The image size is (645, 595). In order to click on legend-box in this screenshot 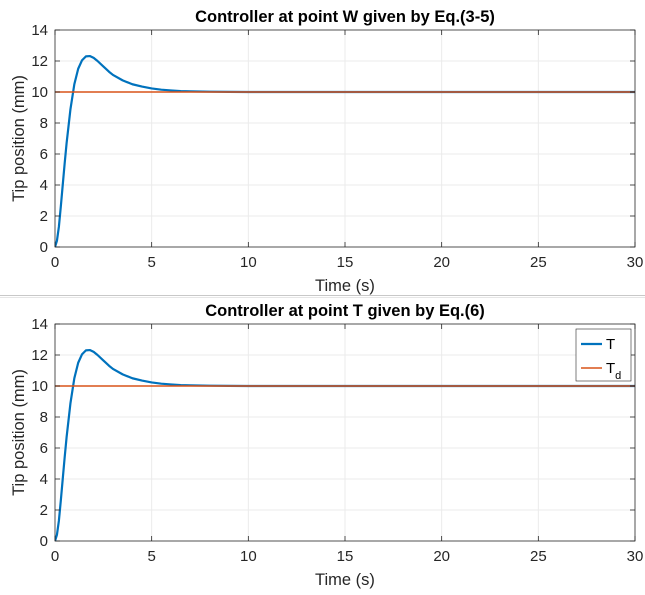, I will do `click(603, 355)`.